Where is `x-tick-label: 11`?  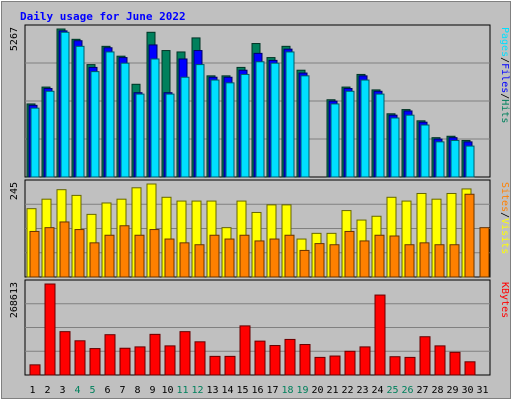
x-tick-label: 11 is located at coordinates (182, 390).